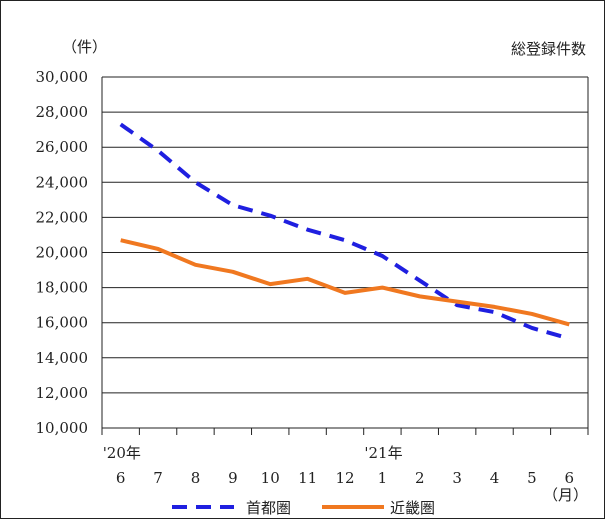  What do you see at coordinates (62, 428) in the screenshot?
I see `y-tick-label: 10,000` at bounding box center [62, 428].